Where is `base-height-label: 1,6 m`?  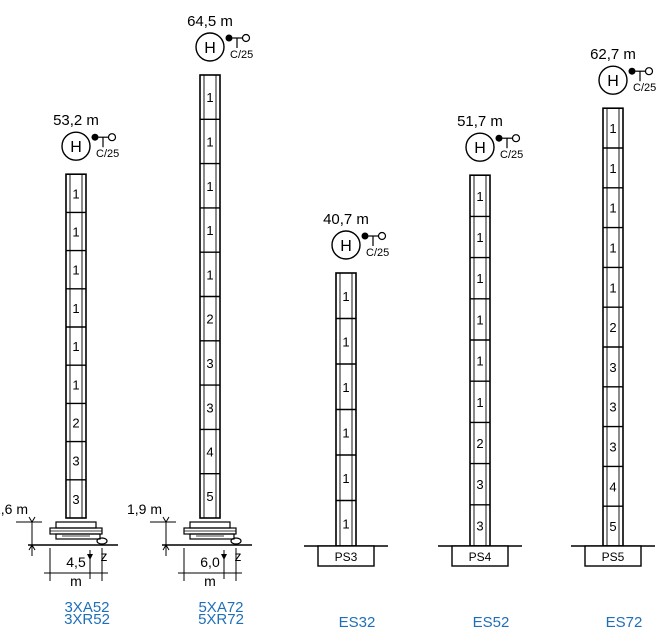 base-height-label: 1,6 m is located at coordinates (14, 509).